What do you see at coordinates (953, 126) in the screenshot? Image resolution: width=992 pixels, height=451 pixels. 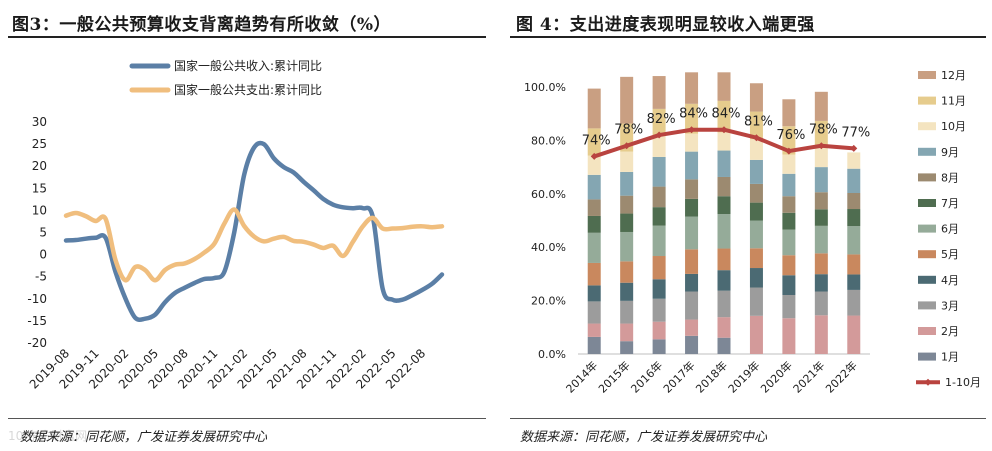 I see `legend-label: 10月` at bounding box center [953, 126].